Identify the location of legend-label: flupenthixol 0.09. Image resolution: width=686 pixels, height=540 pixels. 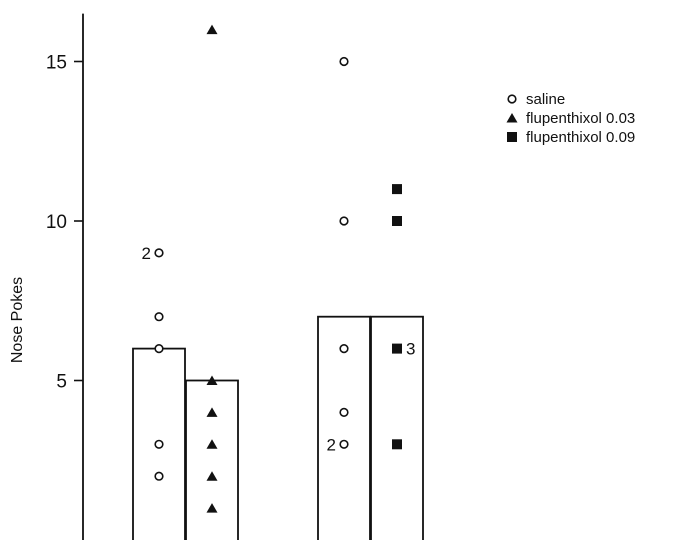
(580, 137).